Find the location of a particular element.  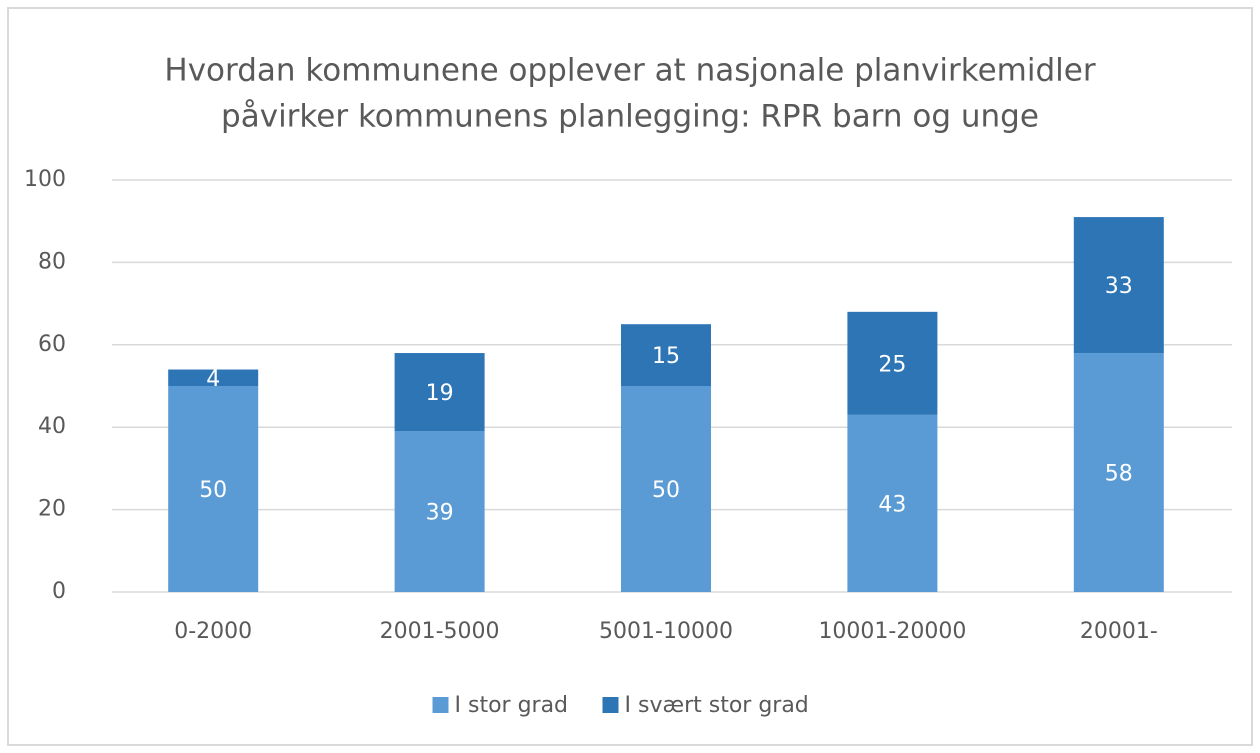

data-label: 15 is located at coordinates (666, 356).